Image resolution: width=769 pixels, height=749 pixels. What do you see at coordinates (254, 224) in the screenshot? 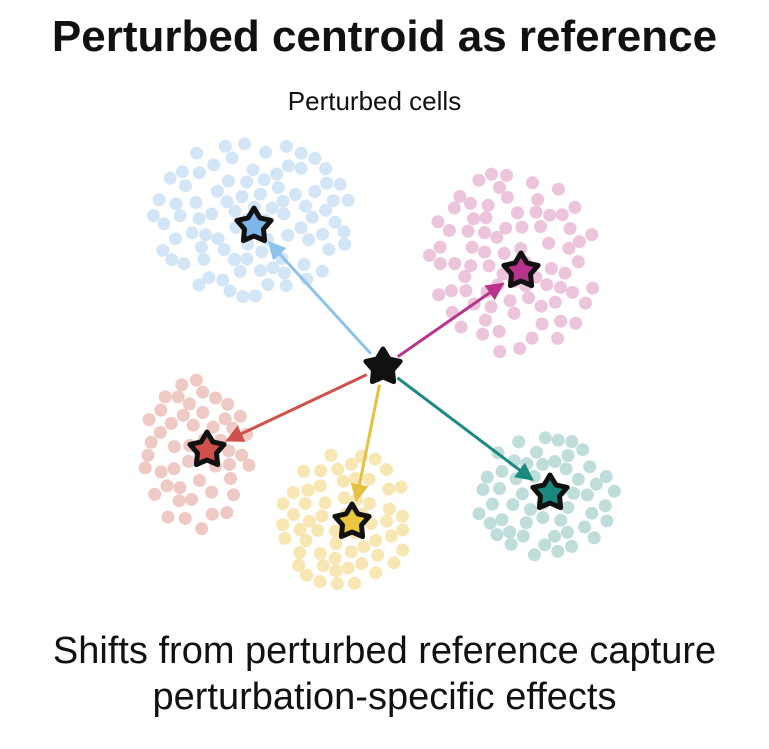
I see `centroid-star-blue` at bounding box center [254, 224].